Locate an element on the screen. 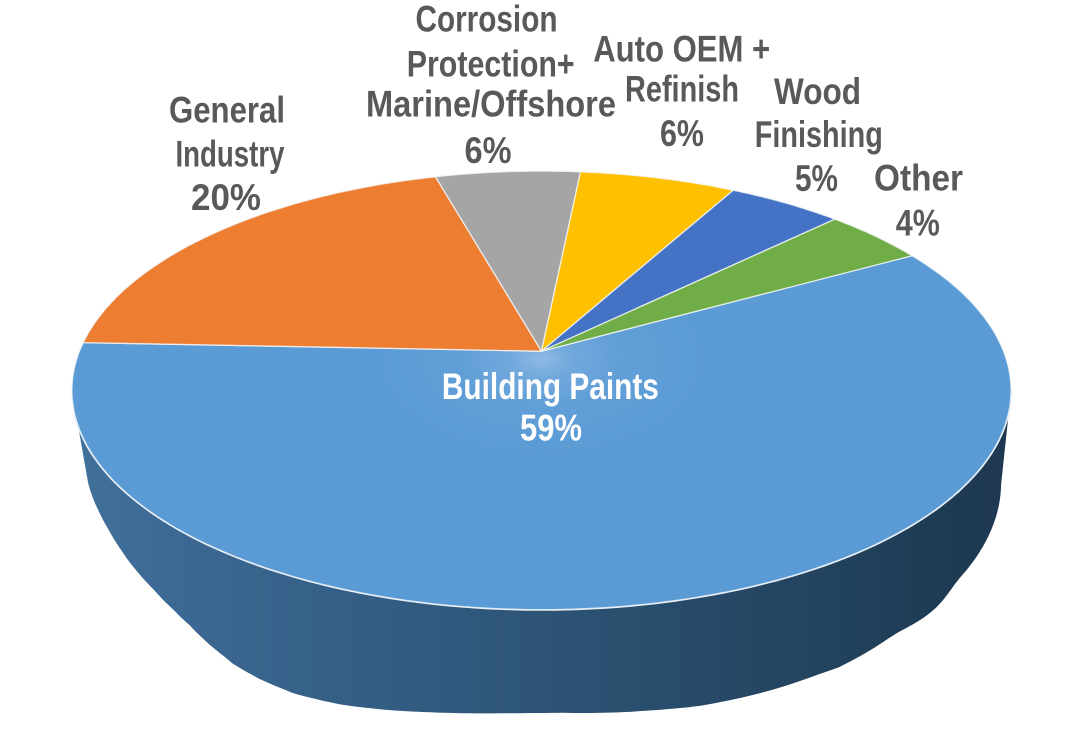 This screenshot has width=1079, height=742. svg-text: Finishing is located at coordinates (819, 134).